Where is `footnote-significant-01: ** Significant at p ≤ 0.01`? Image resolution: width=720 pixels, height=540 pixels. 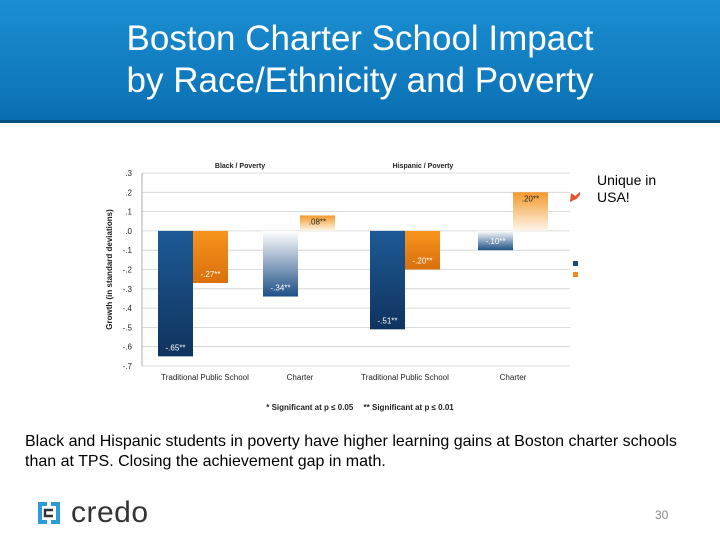
footnote-significant-01: ** Significant at p ≤ 0.01 is located at coordinates (408, 407).